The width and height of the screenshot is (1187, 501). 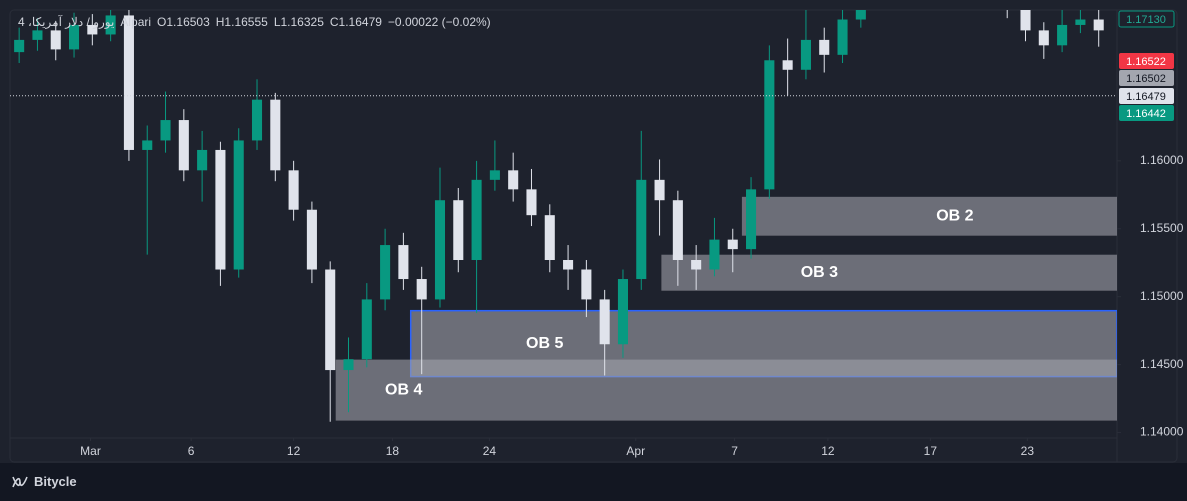 I want to click on price-label: 1.16442, so click(x=1146, y=114).